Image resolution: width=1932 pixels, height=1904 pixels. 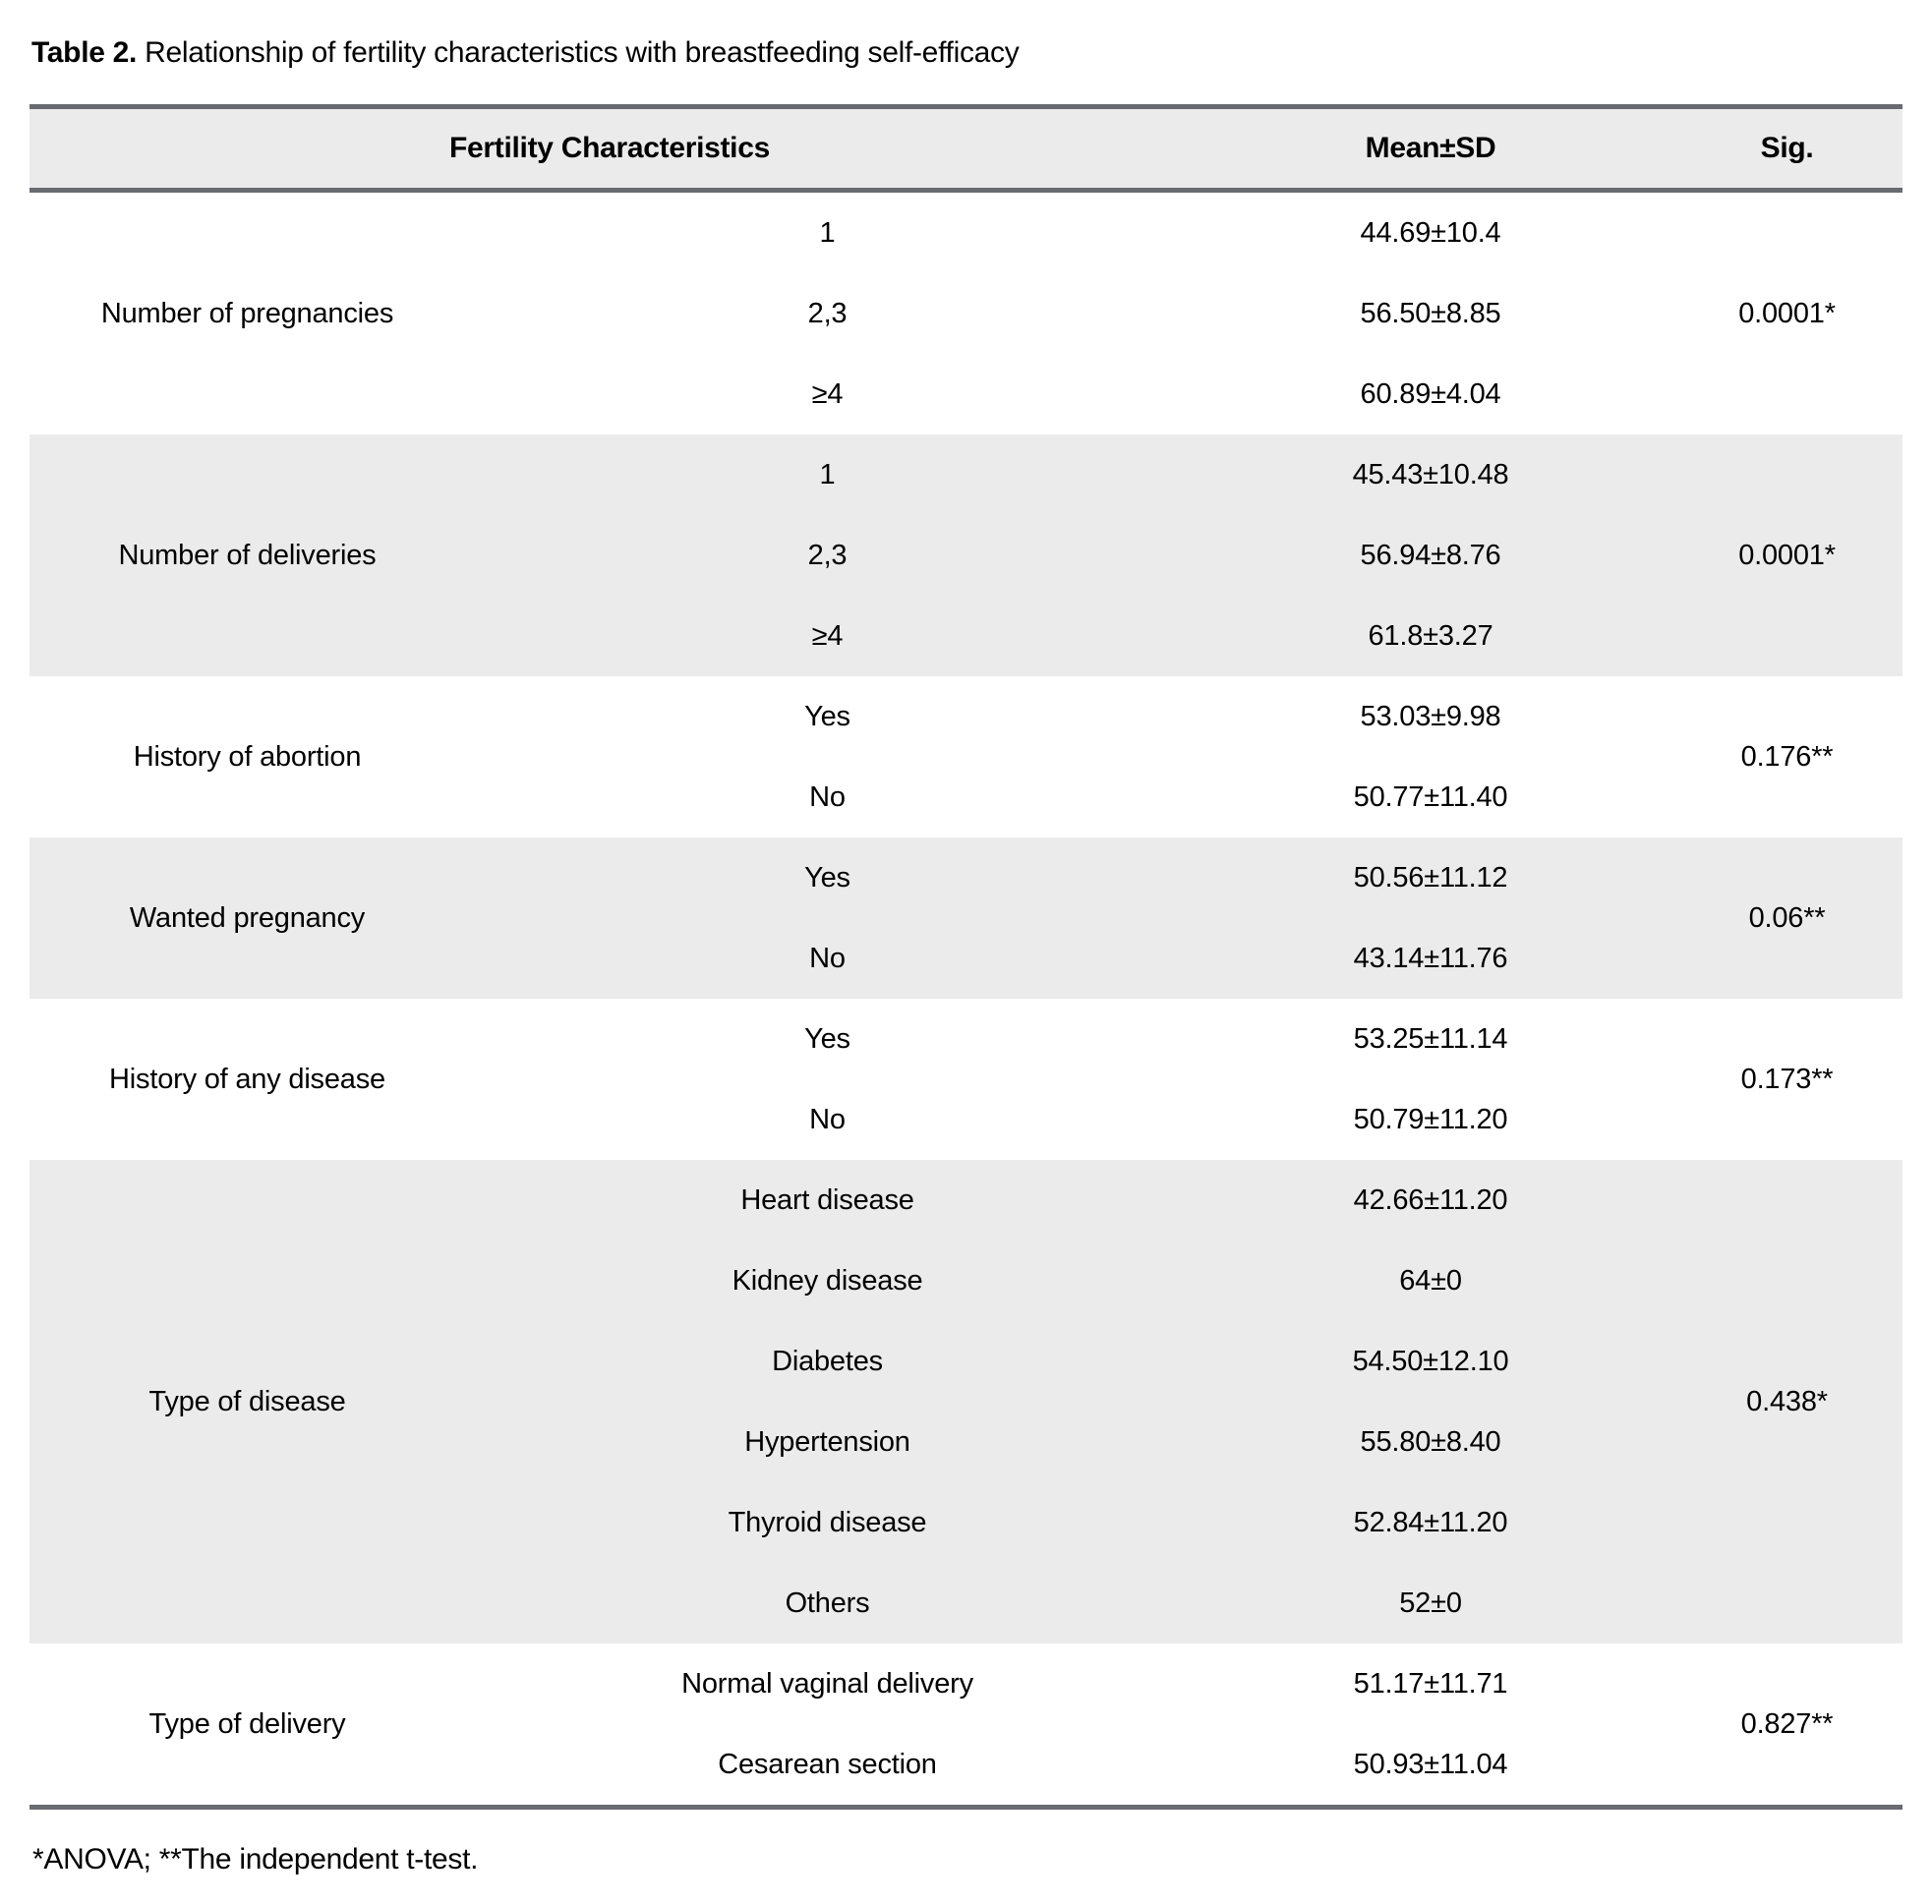 I want to click on category-cell: Kidney disease, so click(x=828, y=1280).